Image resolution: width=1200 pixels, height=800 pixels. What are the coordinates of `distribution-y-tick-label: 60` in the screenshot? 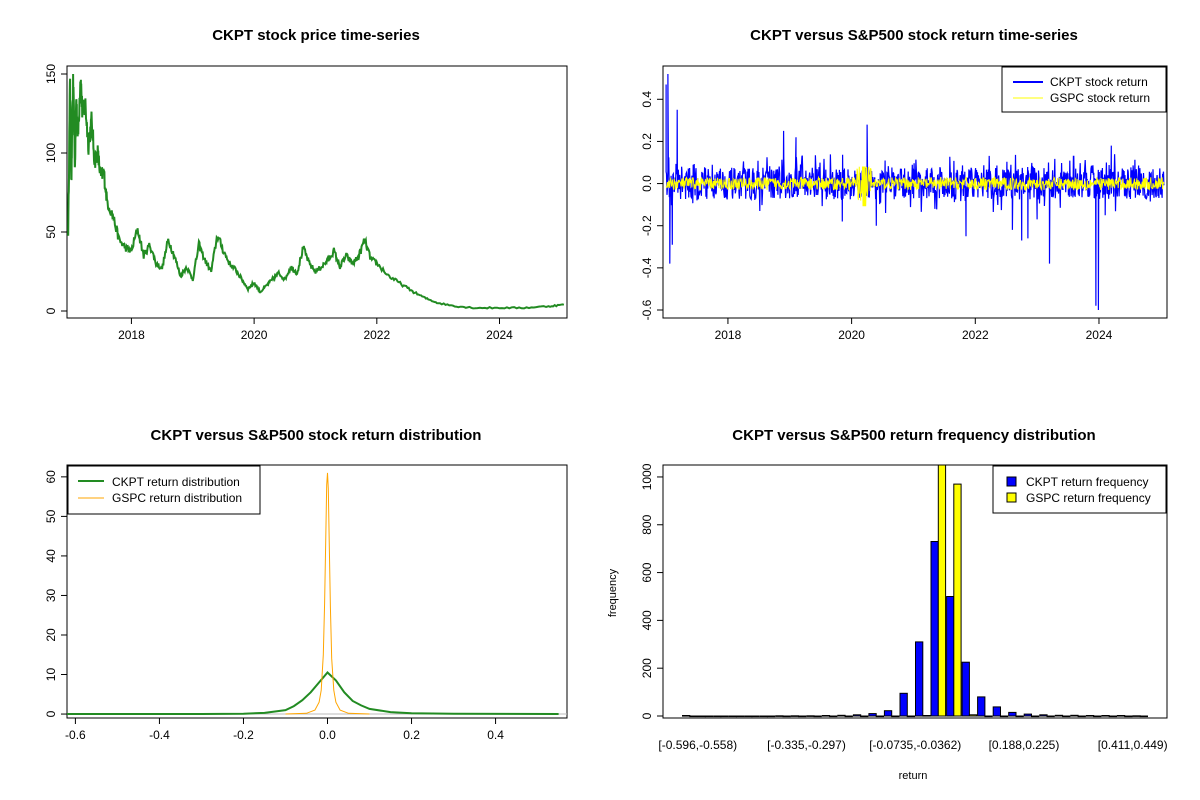 It's located at (51, 477).